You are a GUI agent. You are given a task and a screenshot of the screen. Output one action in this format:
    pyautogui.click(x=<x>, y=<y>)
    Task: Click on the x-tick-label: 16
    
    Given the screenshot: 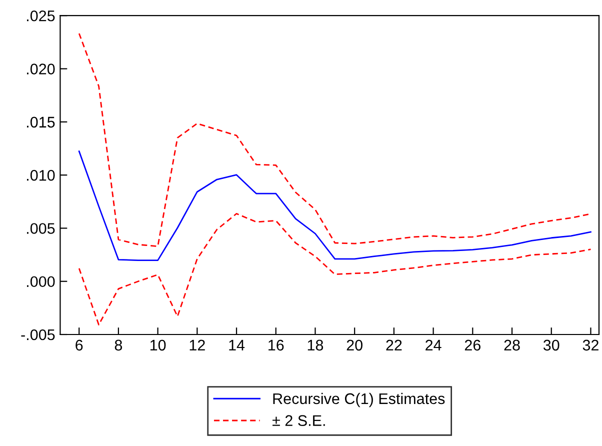 What is the action you would take?
    pyautogui.click(x=276, y=345)
    